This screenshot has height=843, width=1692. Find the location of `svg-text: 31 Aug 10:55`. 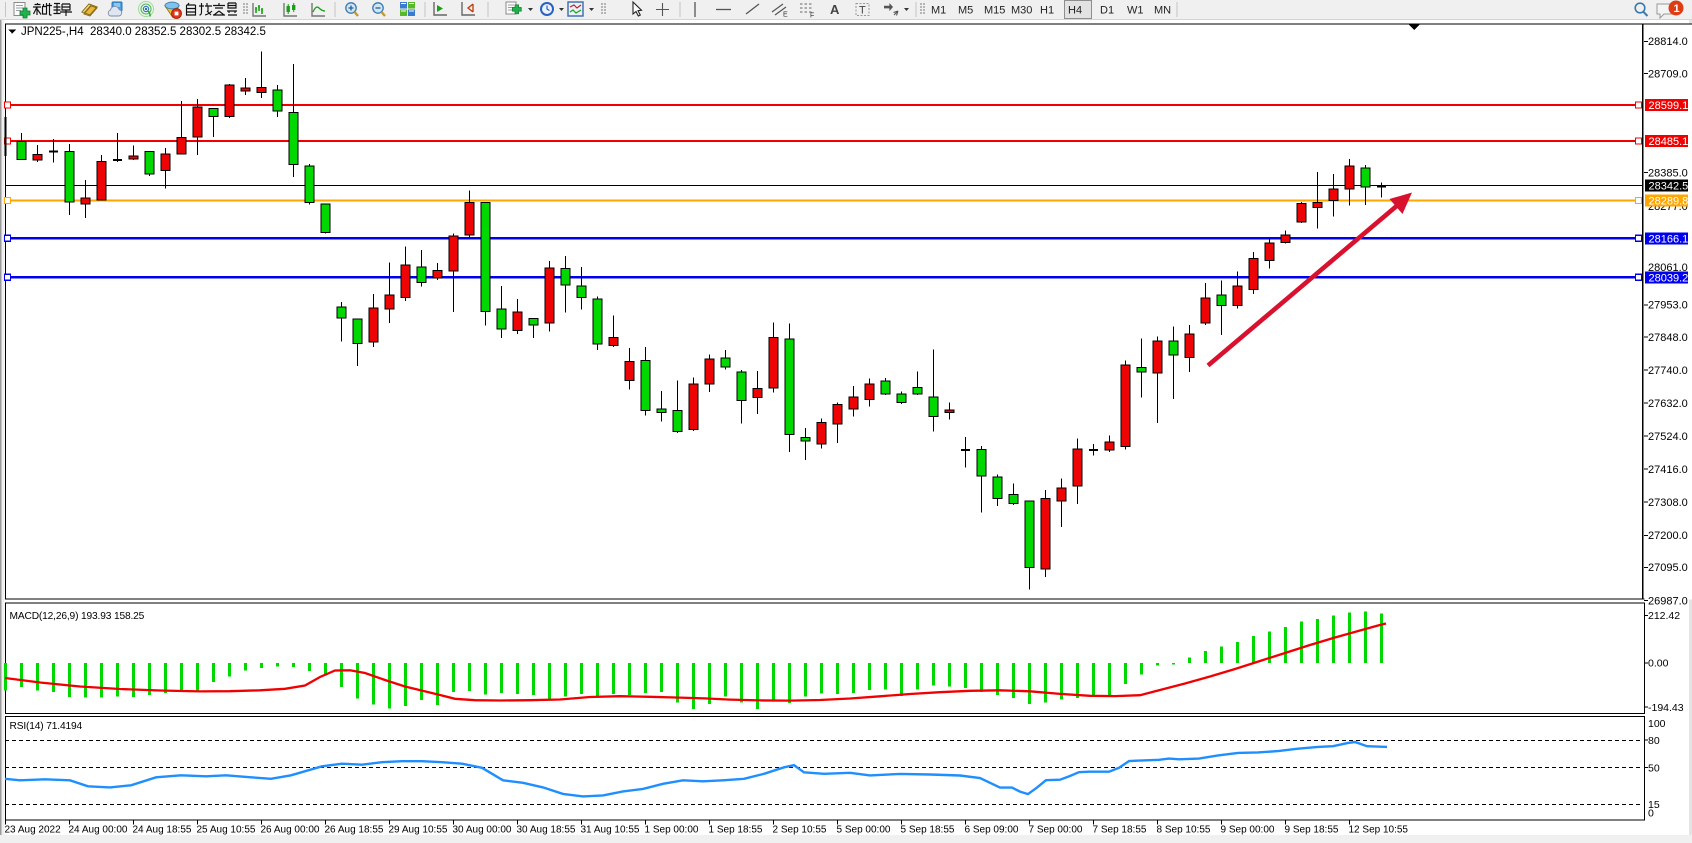

svg-text: 31 Aug 10:55 is located at coordinates (610, 830).